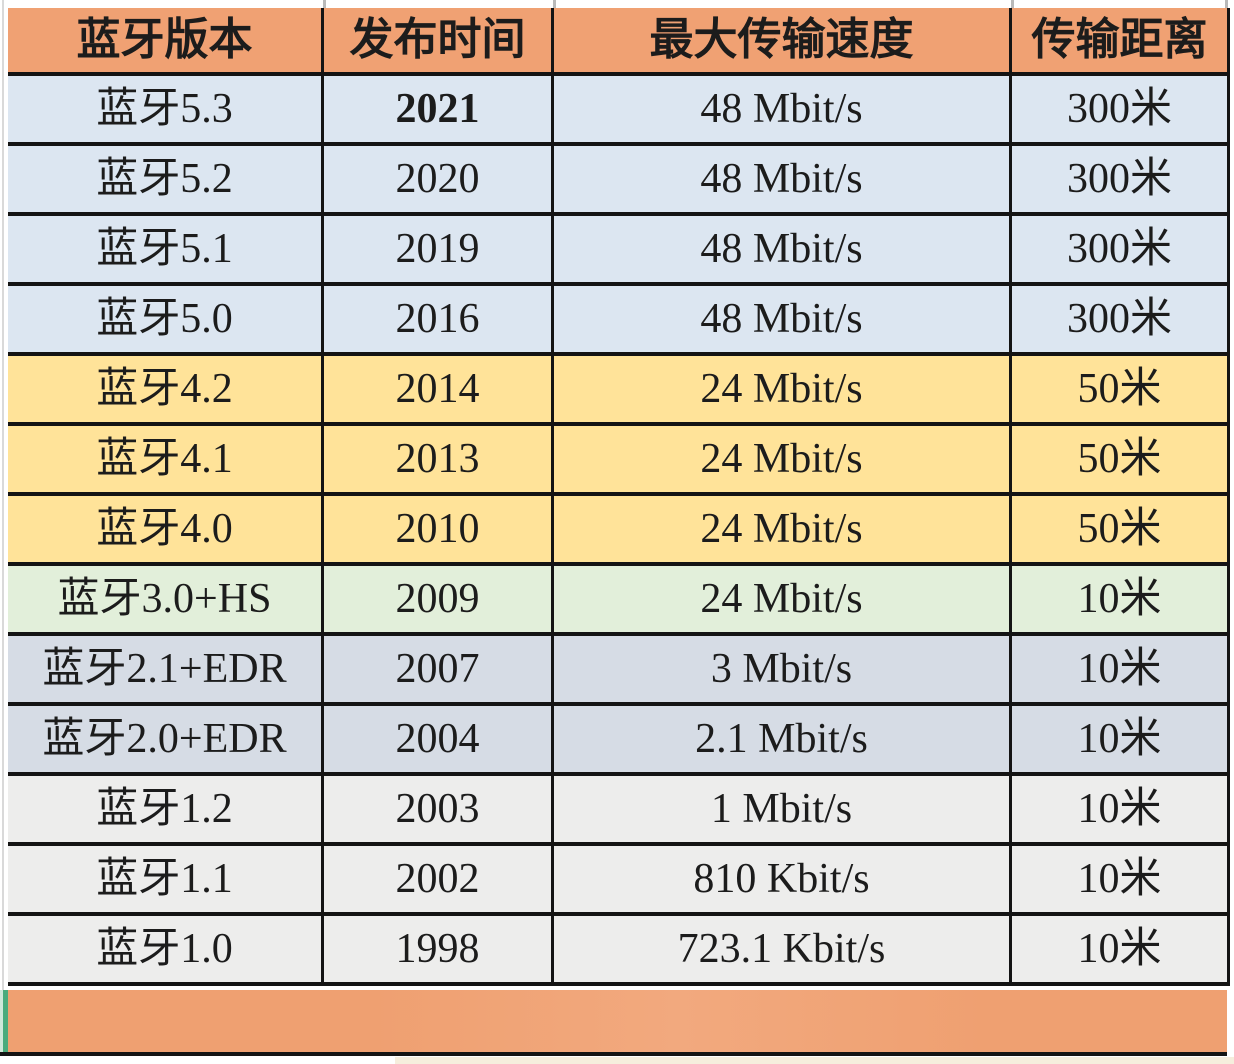 Image resolution: width=1234 pixels, height=1064 pixels. What do you see at coordinates (166, 459) in the screenshot?
I see `cell-version: 蓝牙4.1` at bounding box center [166, 459].